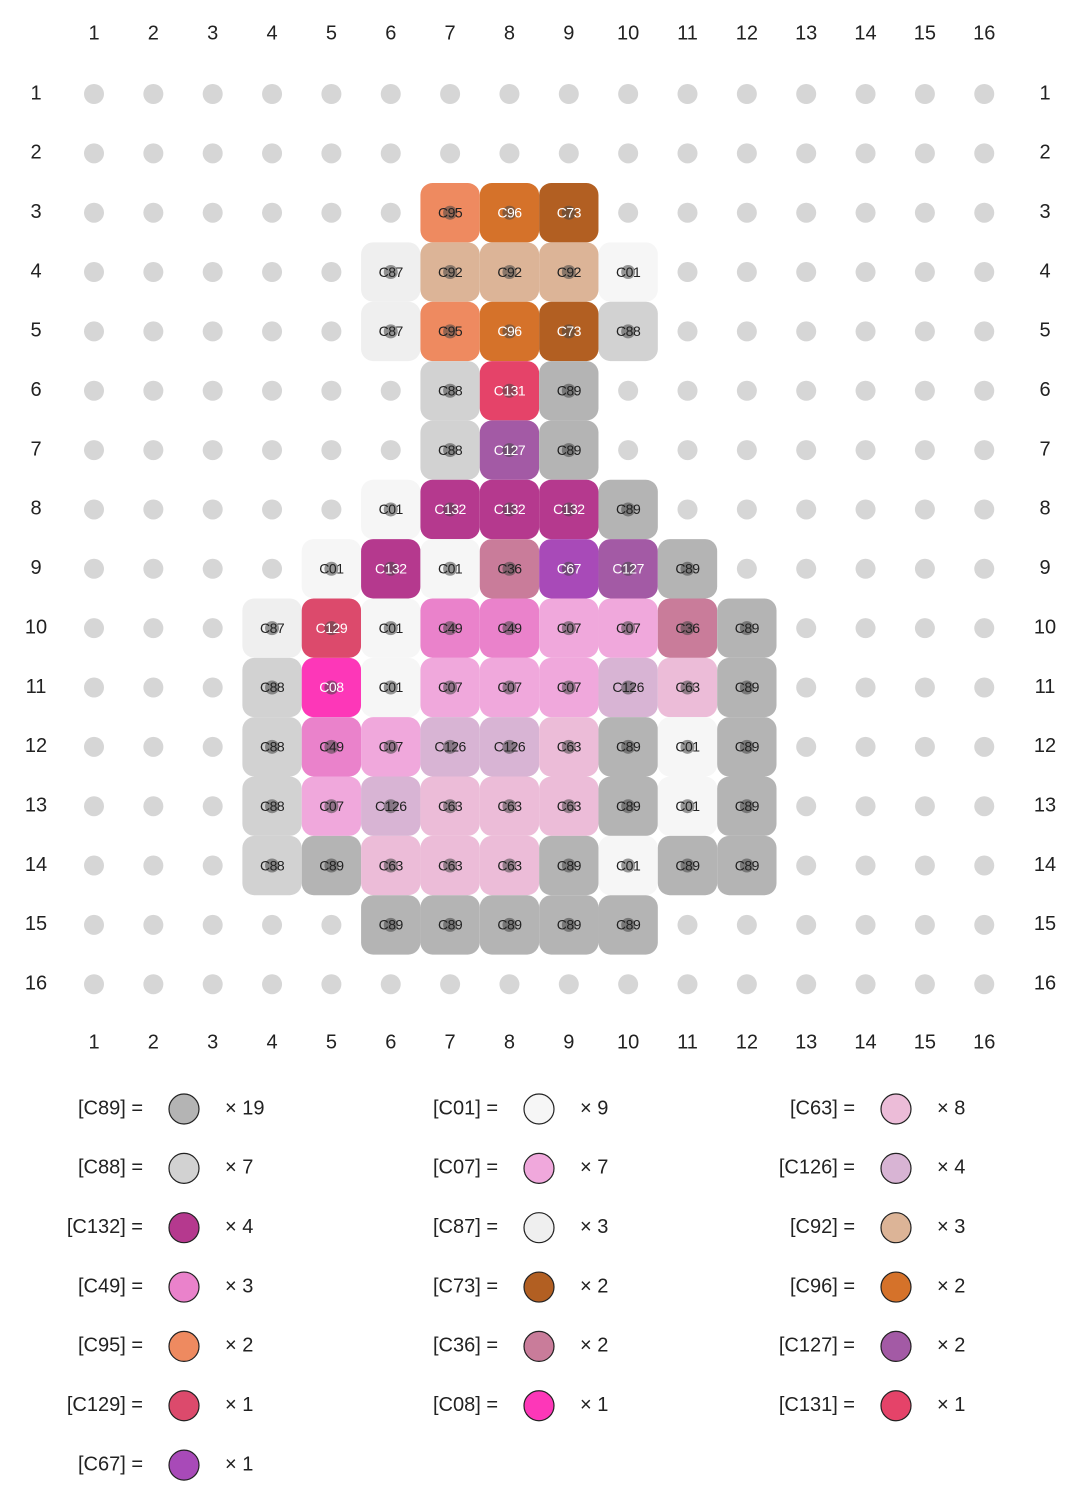 This screenshot has width=1080, height=1500. I want to click on bead-code: C07, so click(628, 628).